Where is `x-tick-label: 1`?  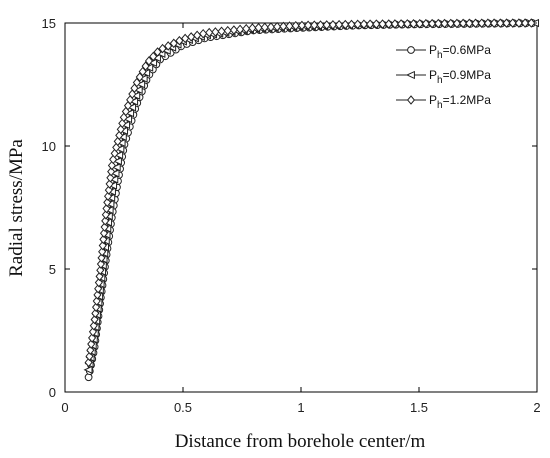
x-tick-label: 1 is located at coordinates (300, 407).